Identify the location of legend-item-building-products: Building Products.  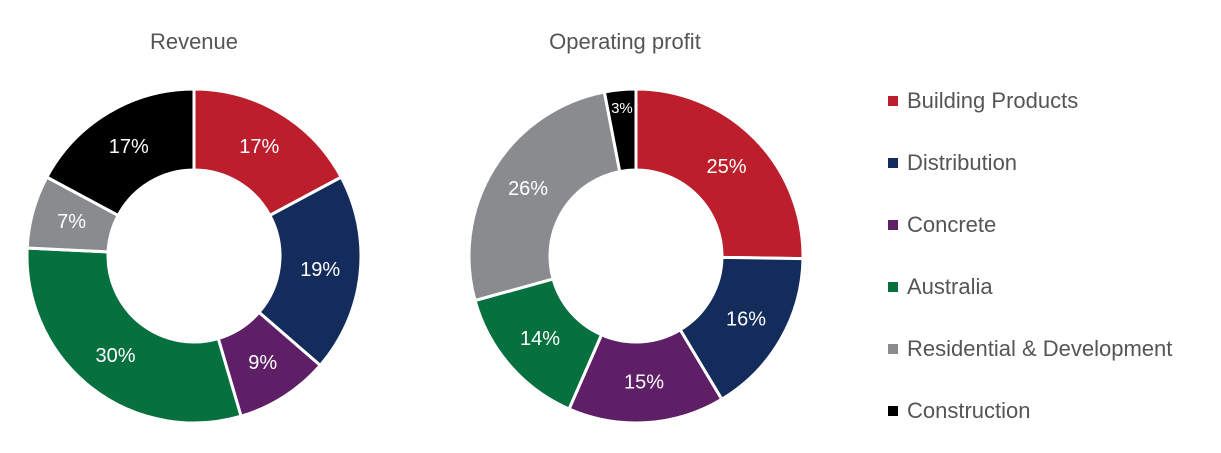
(1030, 101).